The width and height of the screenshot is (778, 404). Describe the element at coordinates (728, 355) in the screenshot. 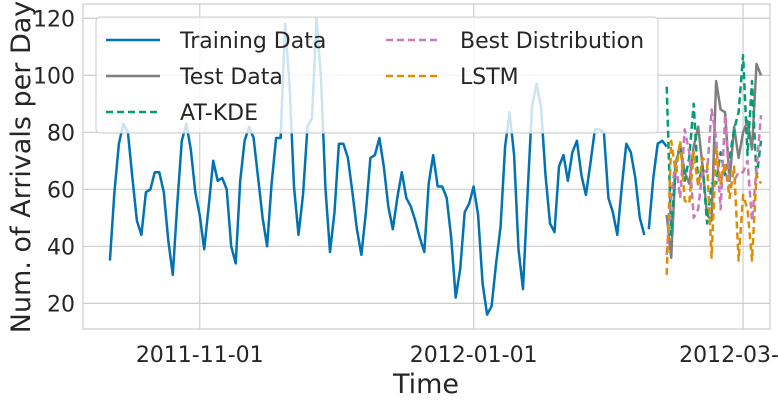

I see `x-tick-label: 2012-03-01` at that location.